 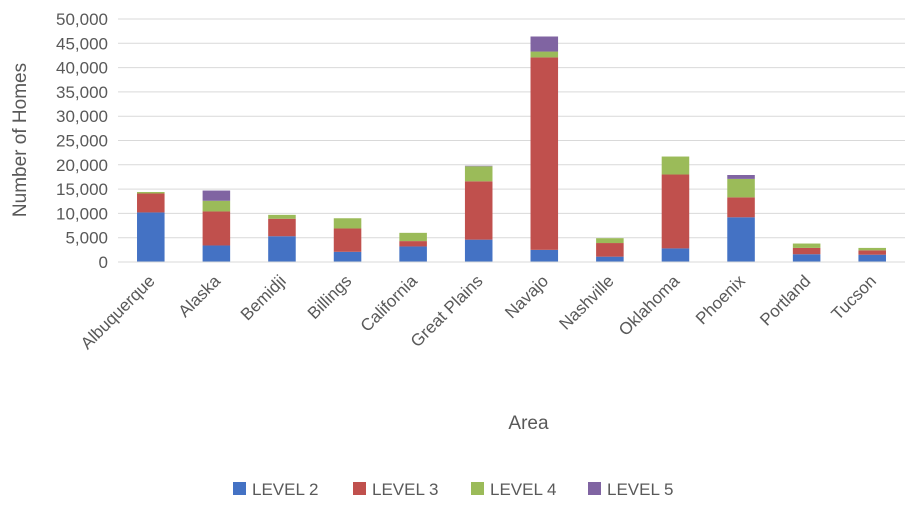 I want to click on legend-label: LEVEL 4, so click(x=523, y=489).